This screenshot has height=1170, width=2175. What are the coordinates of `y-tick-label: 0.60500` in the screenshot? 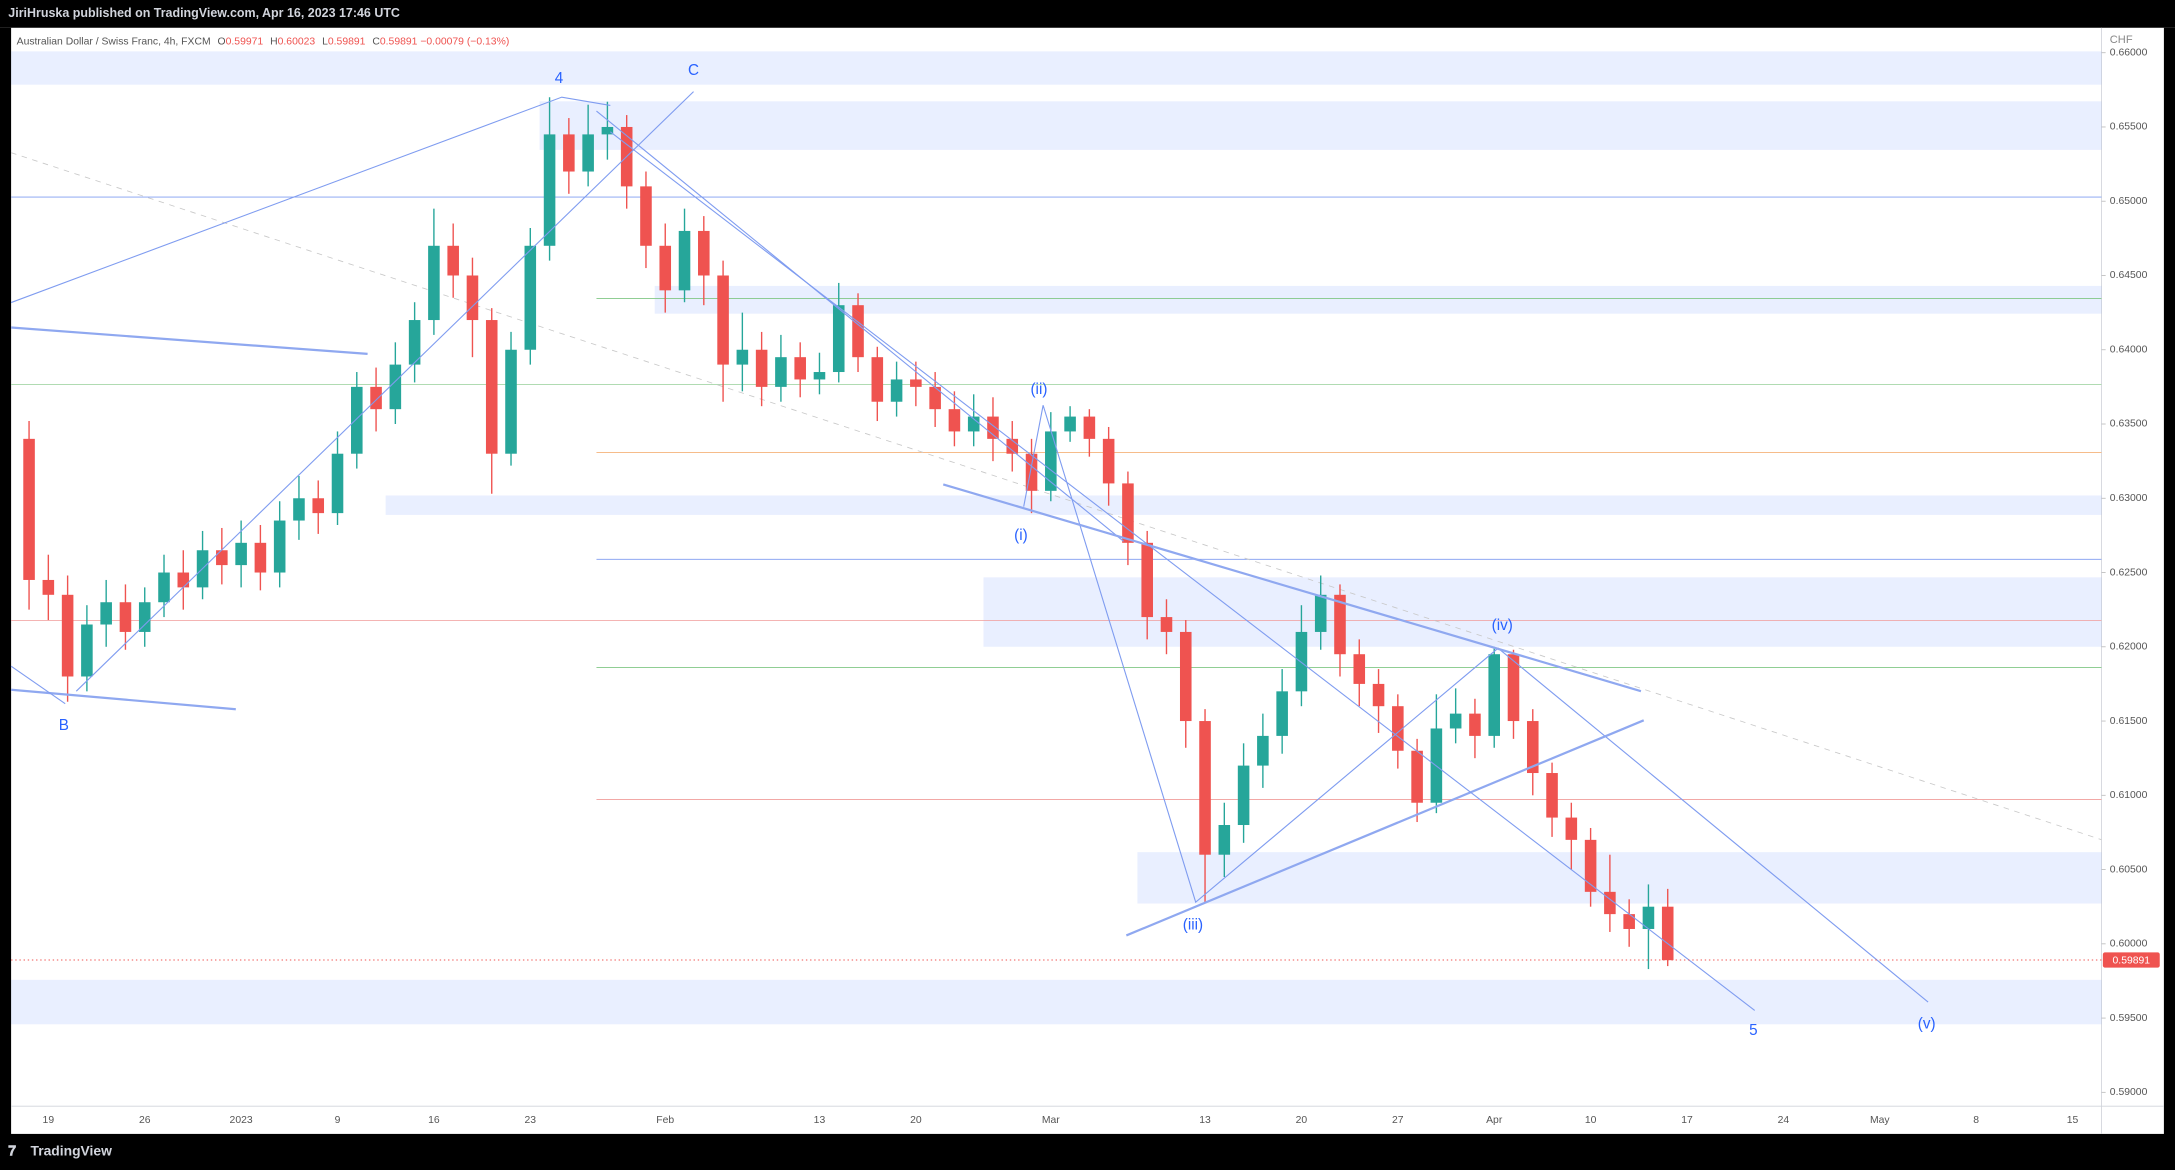 It's located at (2129, 869).